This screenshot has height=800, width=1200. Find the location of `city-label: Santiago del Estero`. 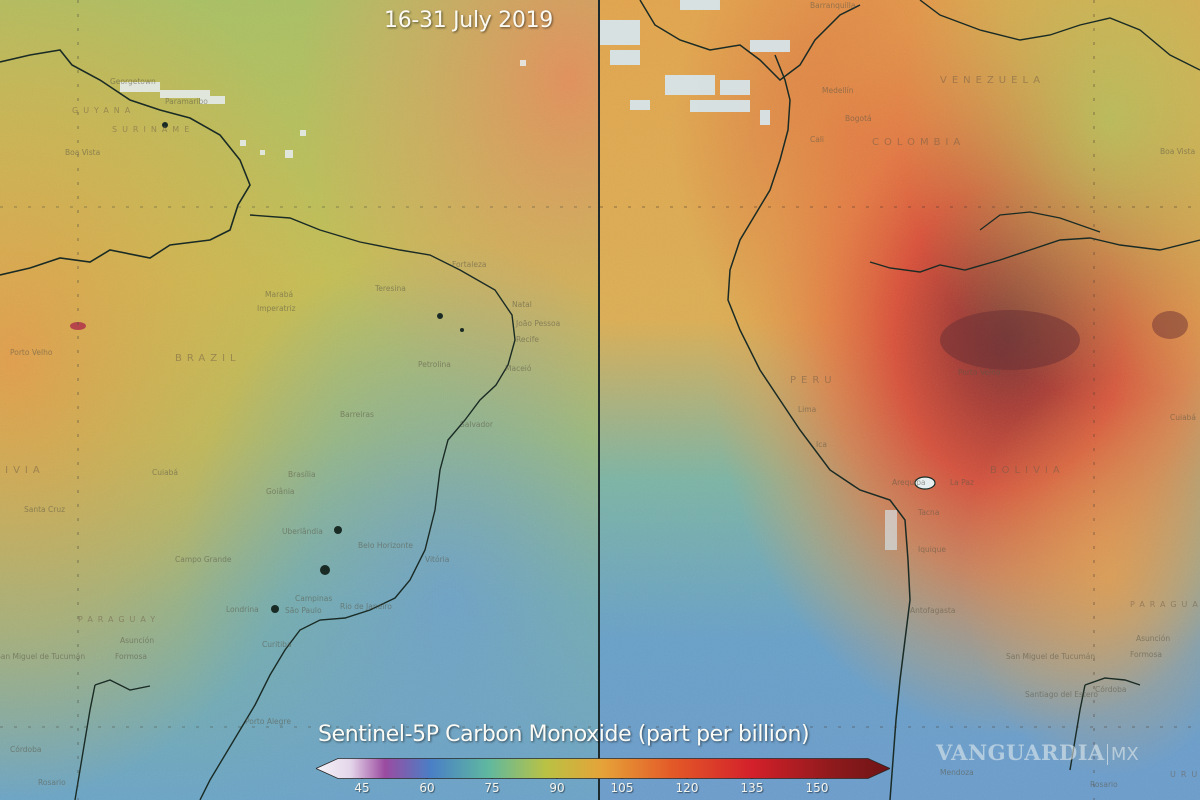

city-label: Santiago del Estero is located at coordinates (1062, 694).